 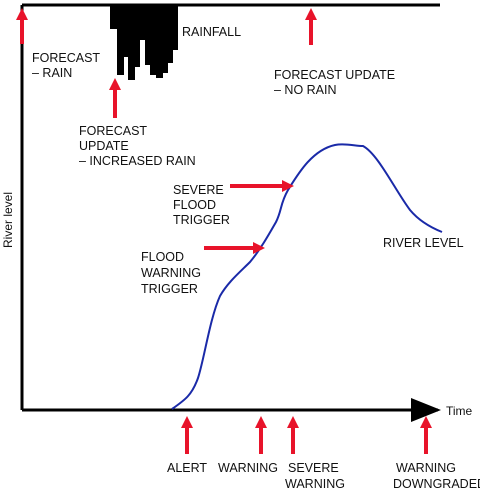 What do you see at coordinates (137, 161) in the screenshot?
I see `forecast-increased-label-3: – INCREASED RAIN` at bounding box center [137, 161].